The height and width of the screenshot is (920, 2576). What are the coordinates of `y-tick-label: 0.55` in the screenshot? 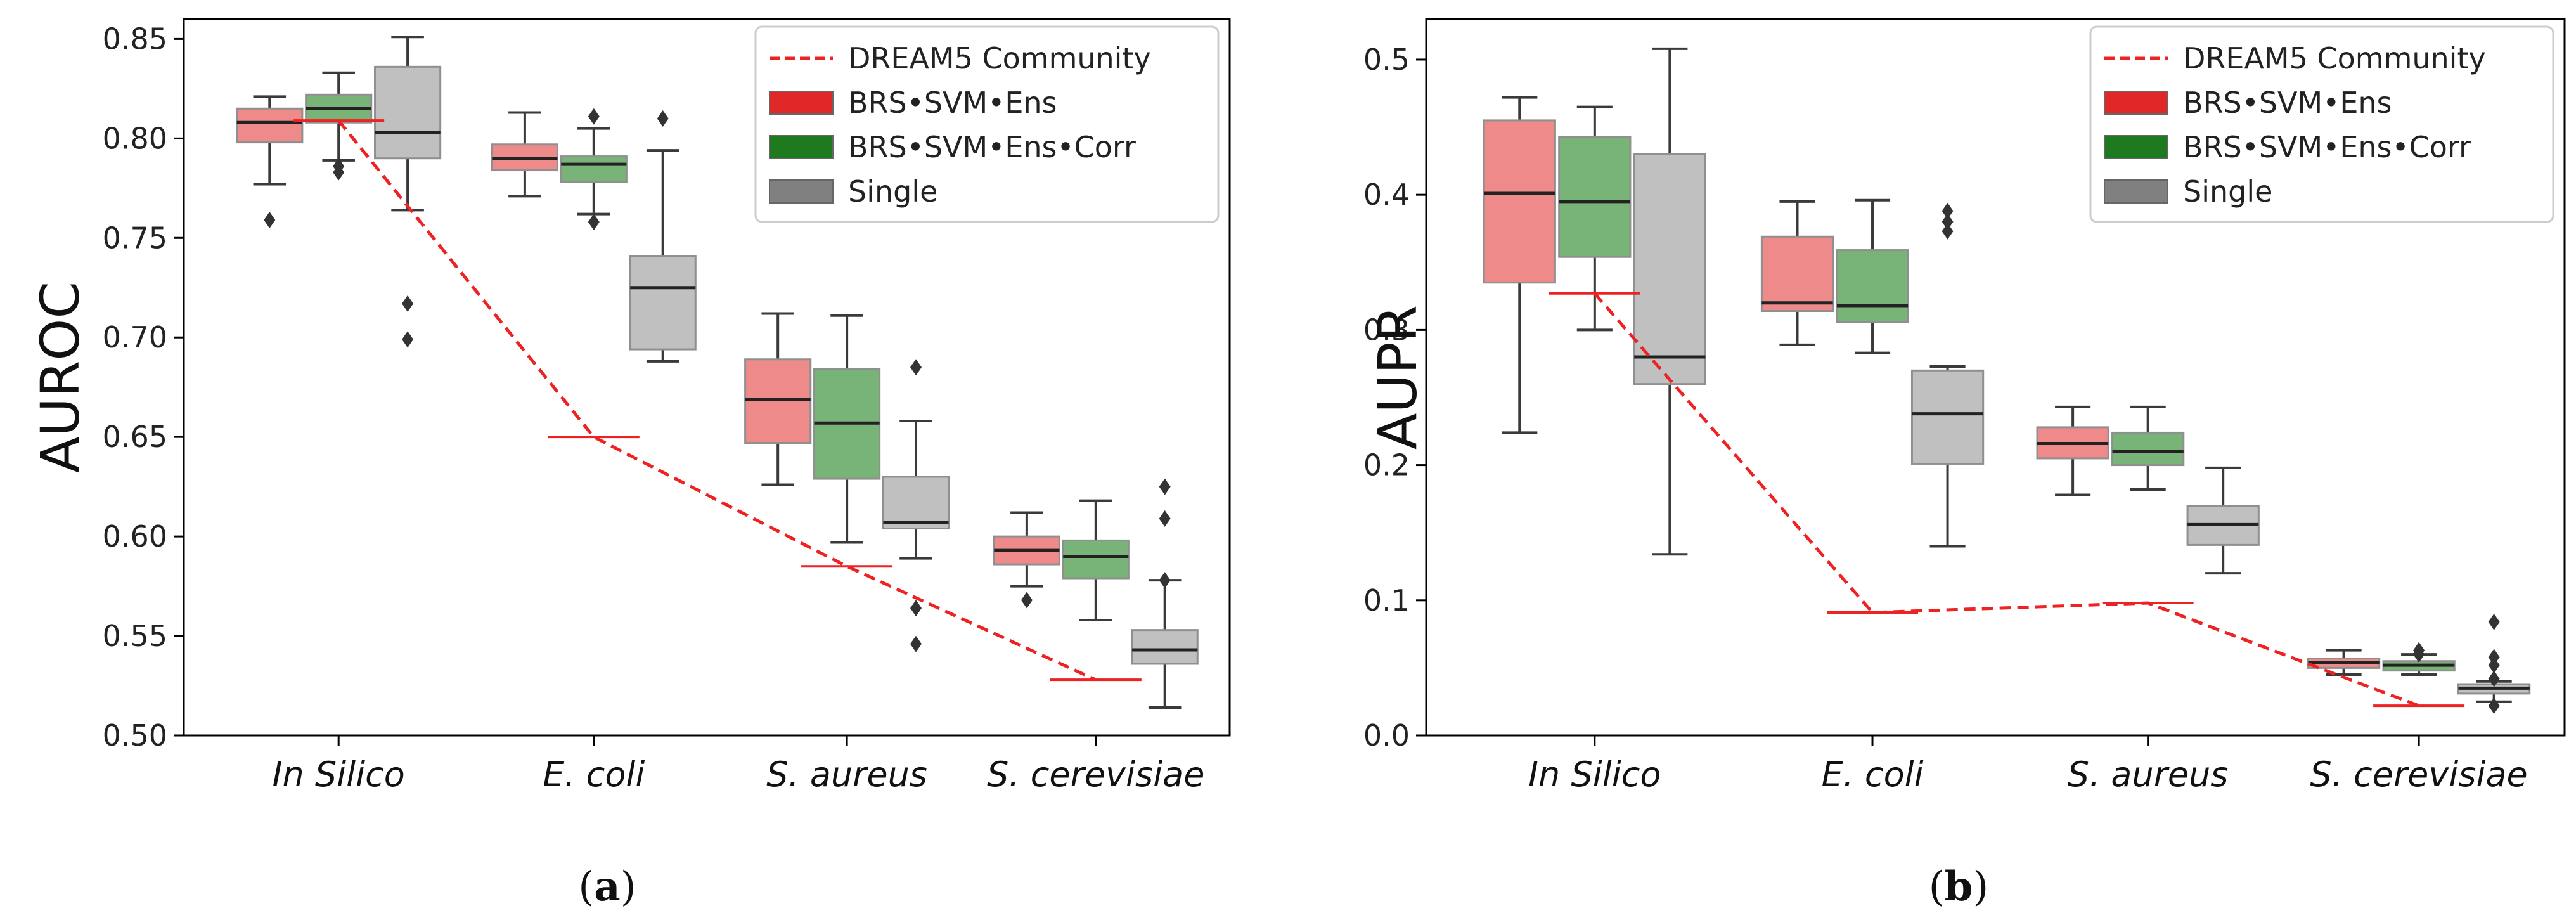 It's located at (135, 636).